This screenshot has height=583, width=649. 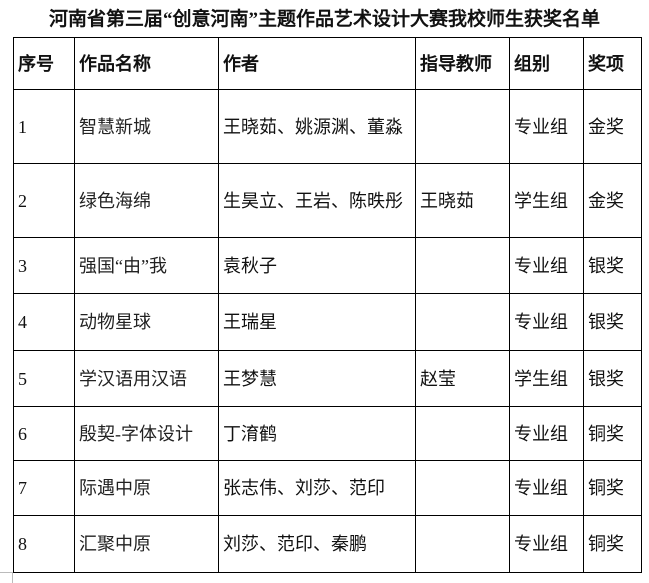 I want to click on cell-col-work-name: 汇聚中原, so click(x=146, y=544).